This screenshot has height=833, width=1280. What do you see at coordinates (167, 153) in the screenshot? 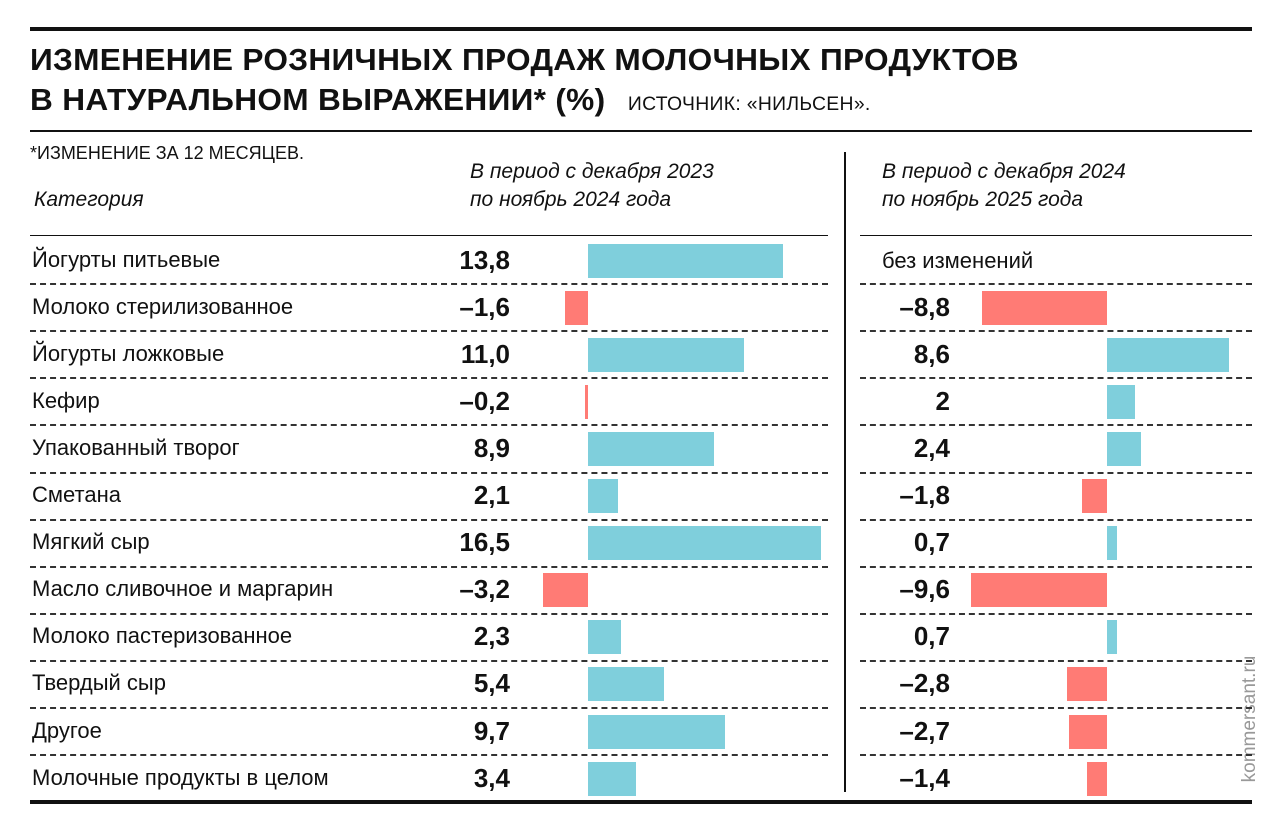
I see `footnote: *ИЗМЕНЕНИЕ ЗА 12 МЕСЯЦЕВ.` at bounding box center [167, 153].